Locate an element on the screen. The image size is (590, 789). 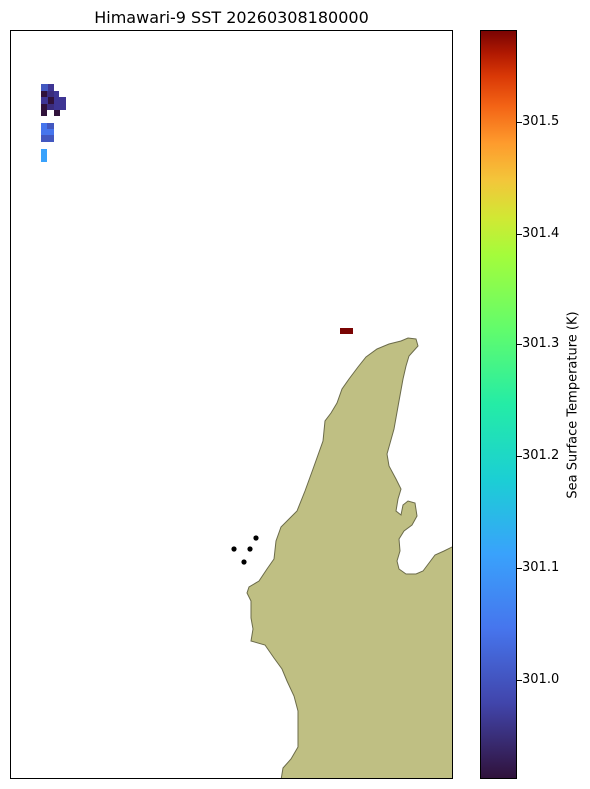
colorbar-tick-label: 301.1 is located at coordinates (541, 567).